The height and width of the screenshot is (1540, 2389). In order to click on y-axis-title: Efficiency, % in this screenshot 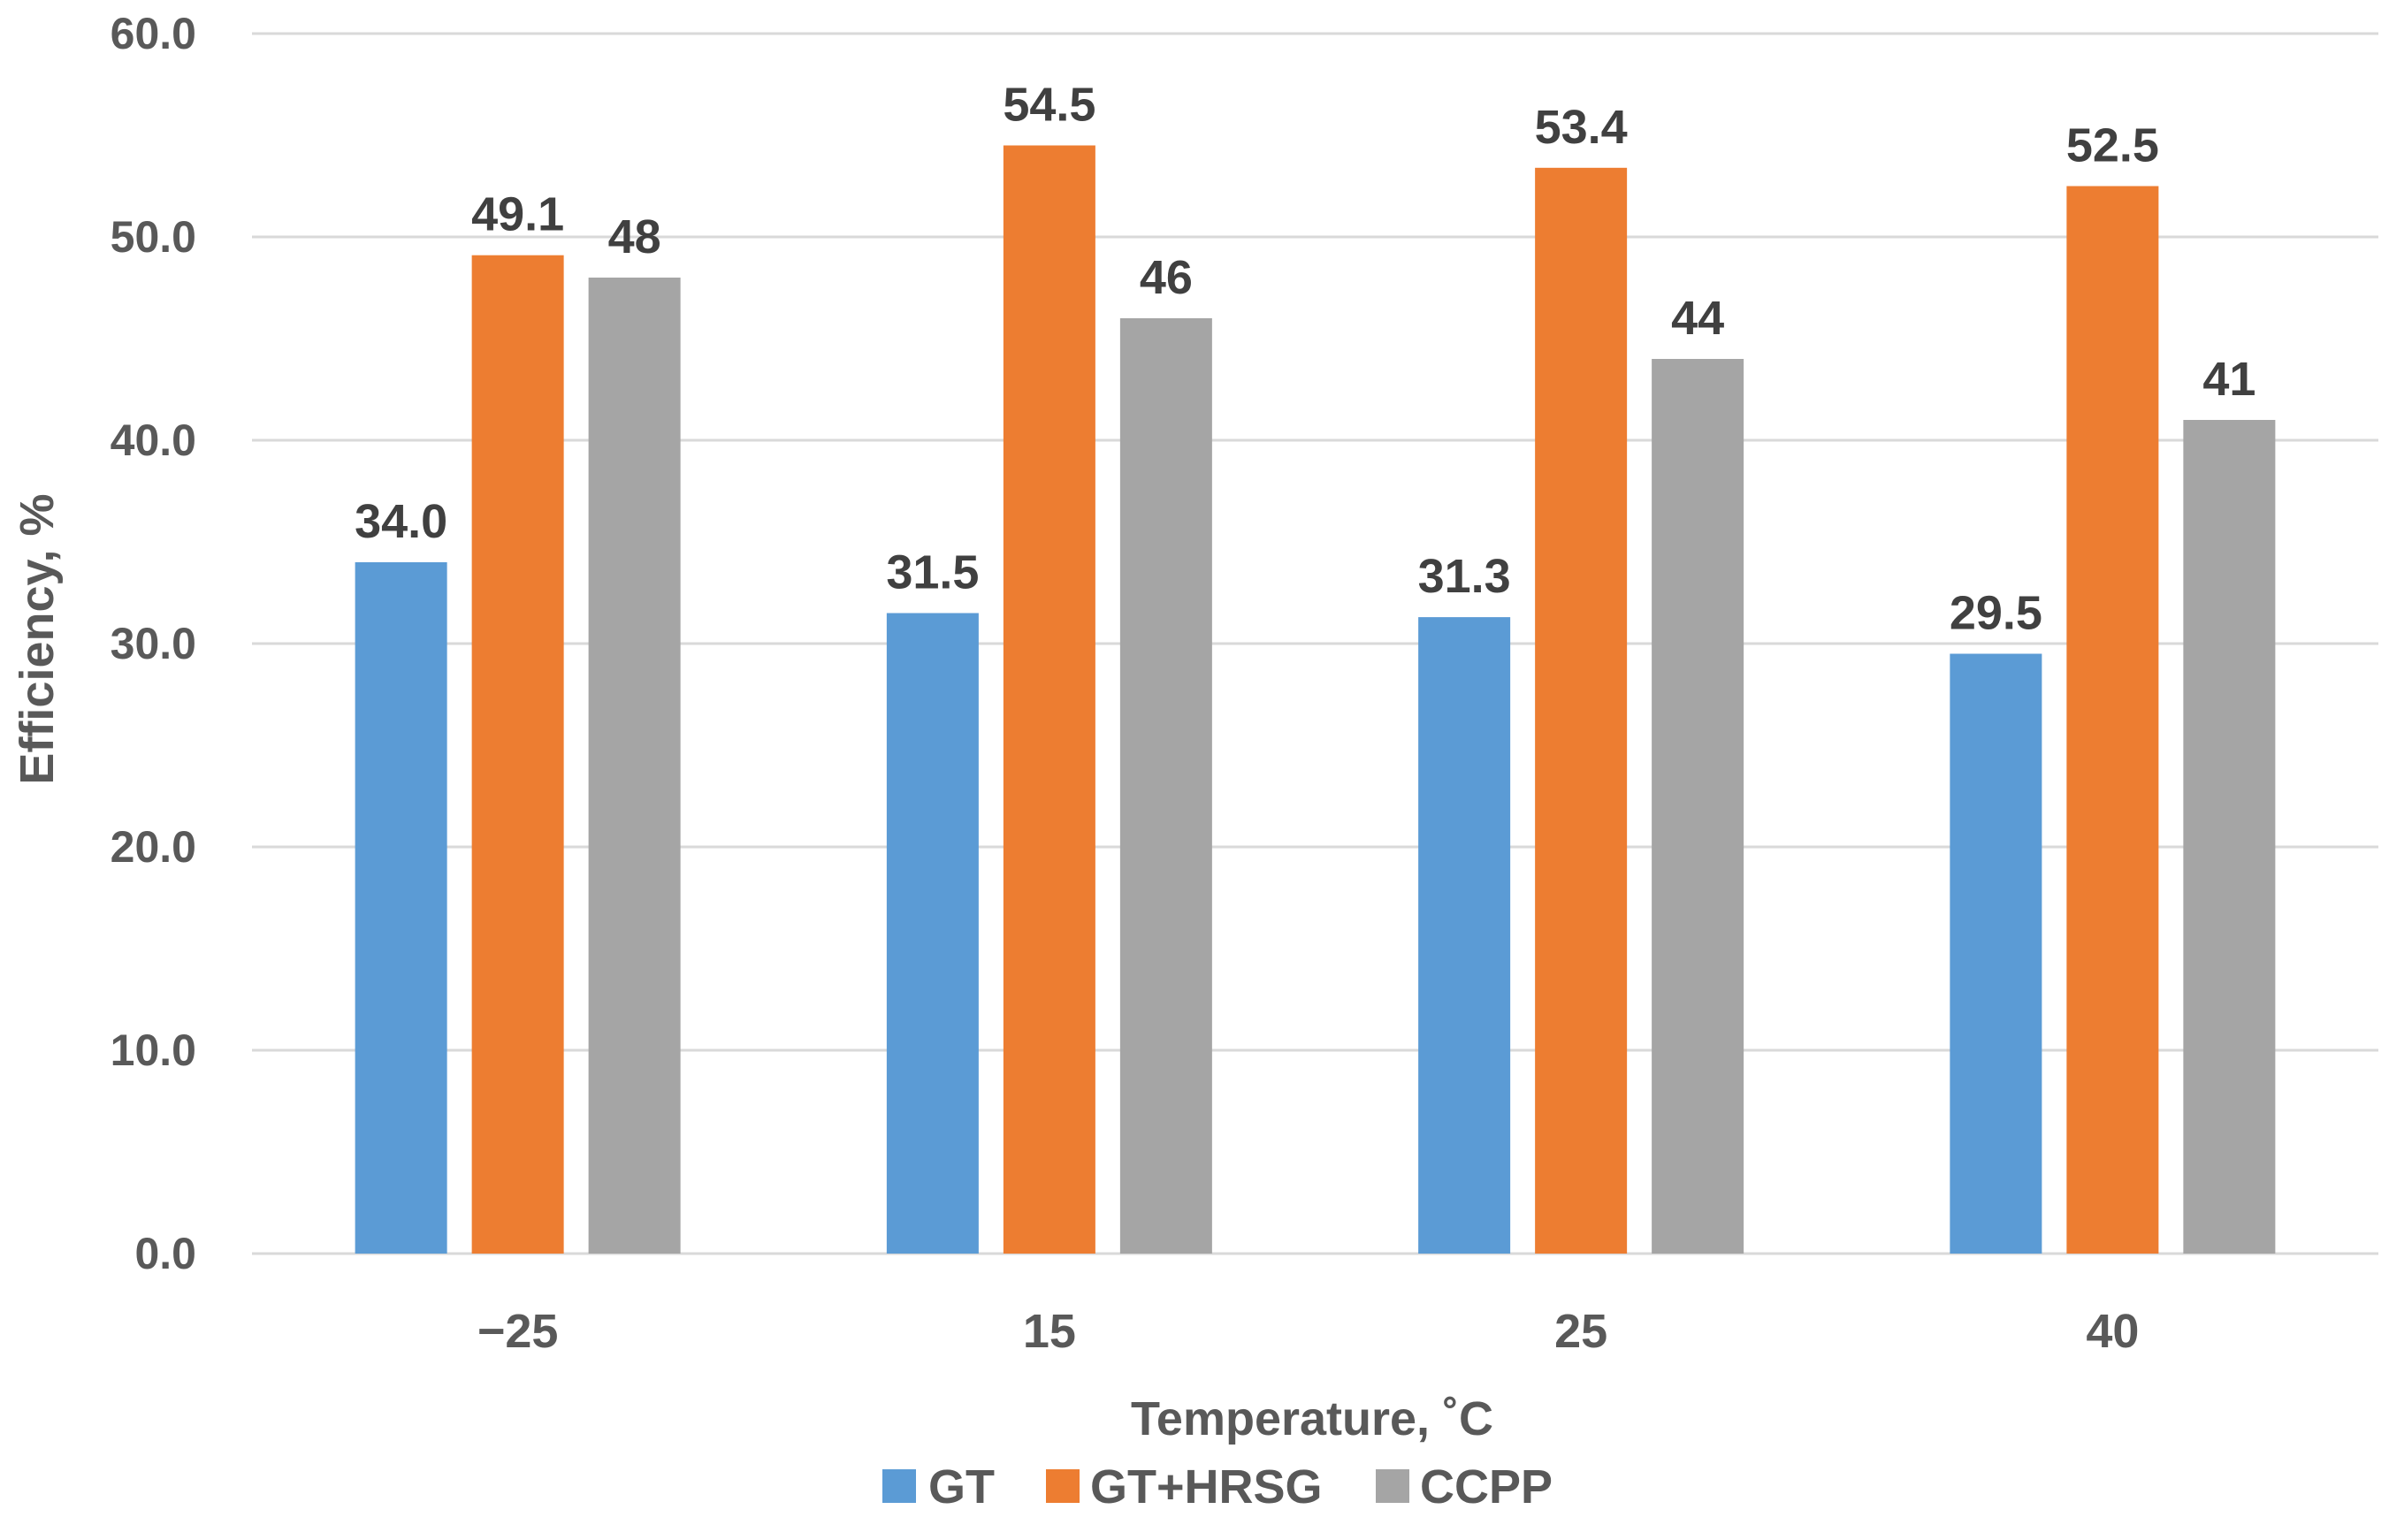, I will do `click(37, 639)`.